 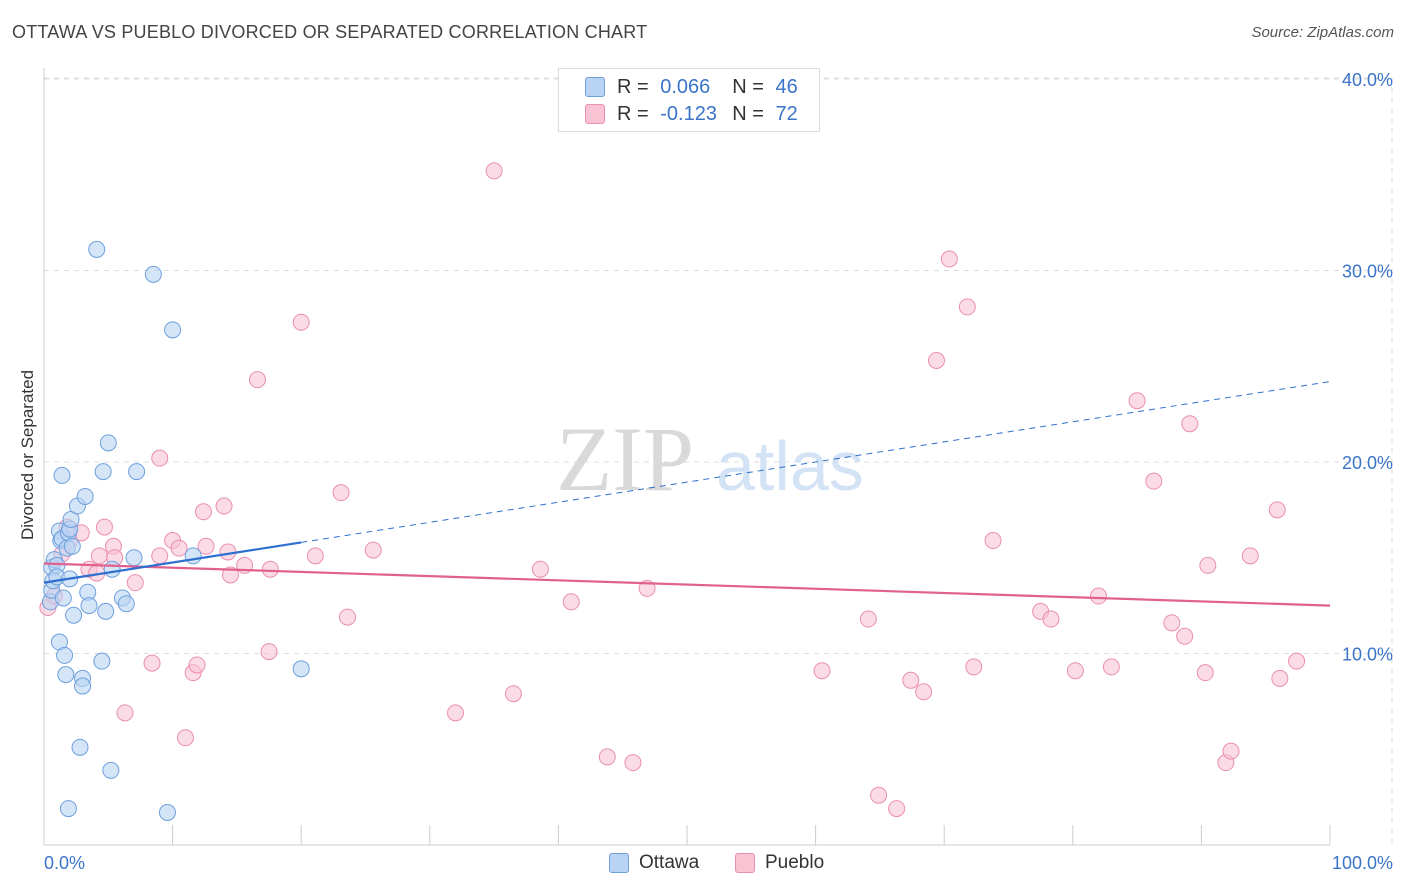 What do you see at coordinates (27, 455) in the screenshot?
I see `y-axis-label: Divorced or Separated` at bounding box center [27, 455].